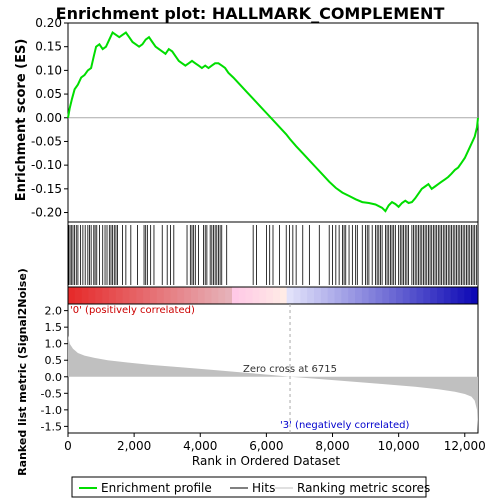 This screenshot has width=500, height=504. What do you see at coordinates (46, 189) in the screenshot?
I see `es-y-tick-label: -0.15` at bounding box center [46, 189].